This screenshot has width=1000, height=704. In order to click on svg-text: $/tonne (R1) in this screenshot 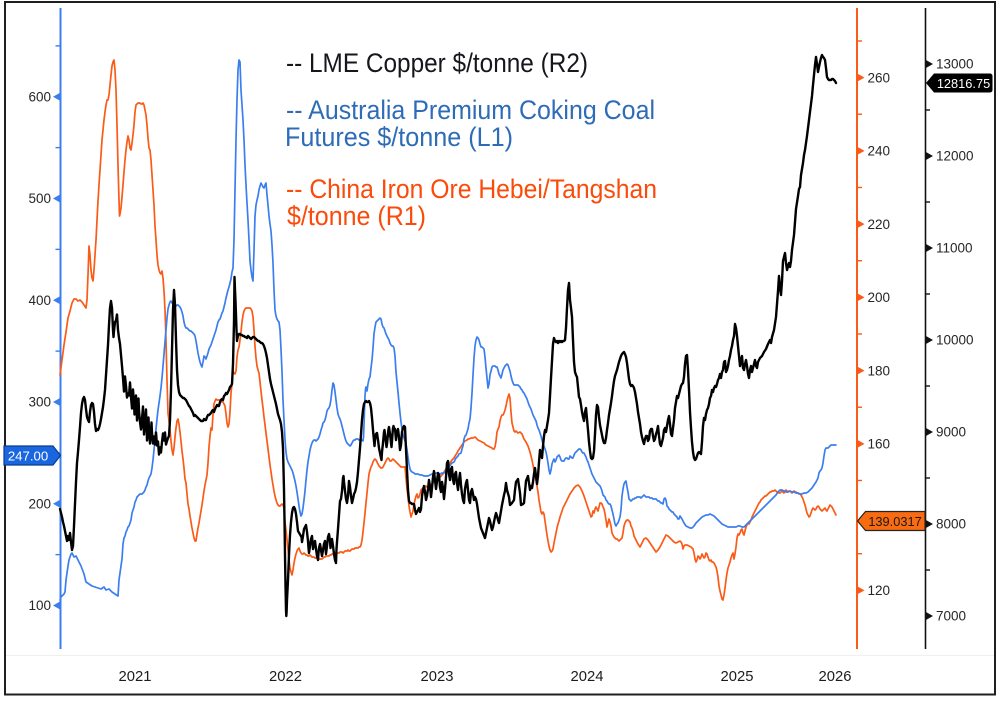, I will do `click(356, 216)`.